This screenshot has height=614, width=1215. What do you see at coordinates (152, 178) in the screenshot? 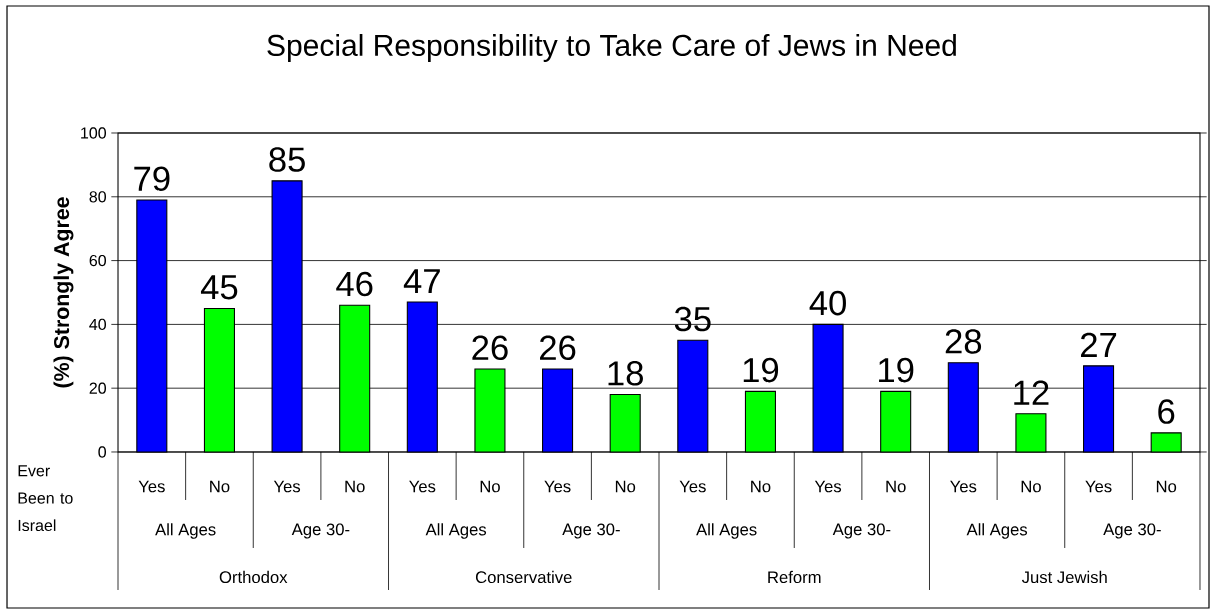
I see `data-label: 79` at bounding box center [152, 178].